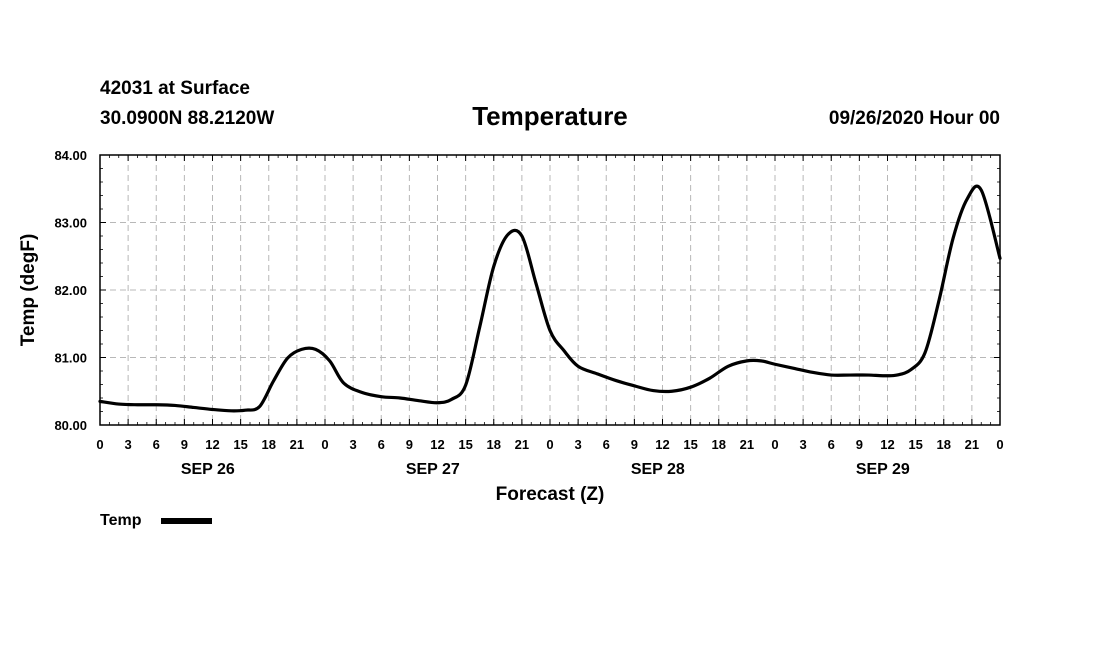 The height and width of the screenshot is (650, 1100). What do you see at coordinates (545, 469) in the screenshot?
I see `x-axis-day-labels: SEP 26 SEP 27 SEP 28 SEP 29` at bounding box center [545, 469].